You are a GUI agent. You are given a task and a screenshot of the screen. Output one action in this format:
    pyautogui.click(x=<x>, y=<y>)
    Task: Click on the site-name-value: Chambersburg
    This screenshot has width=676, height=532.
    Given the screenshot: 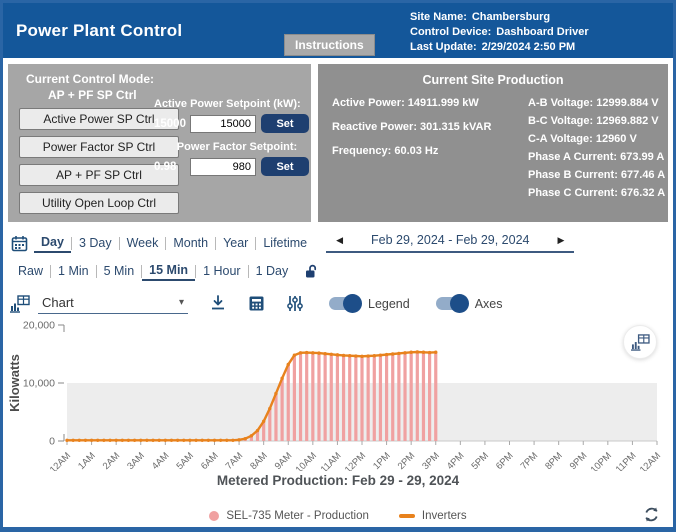 What is the action you would take?
    pyautogui.click(x=511, y=17)
    